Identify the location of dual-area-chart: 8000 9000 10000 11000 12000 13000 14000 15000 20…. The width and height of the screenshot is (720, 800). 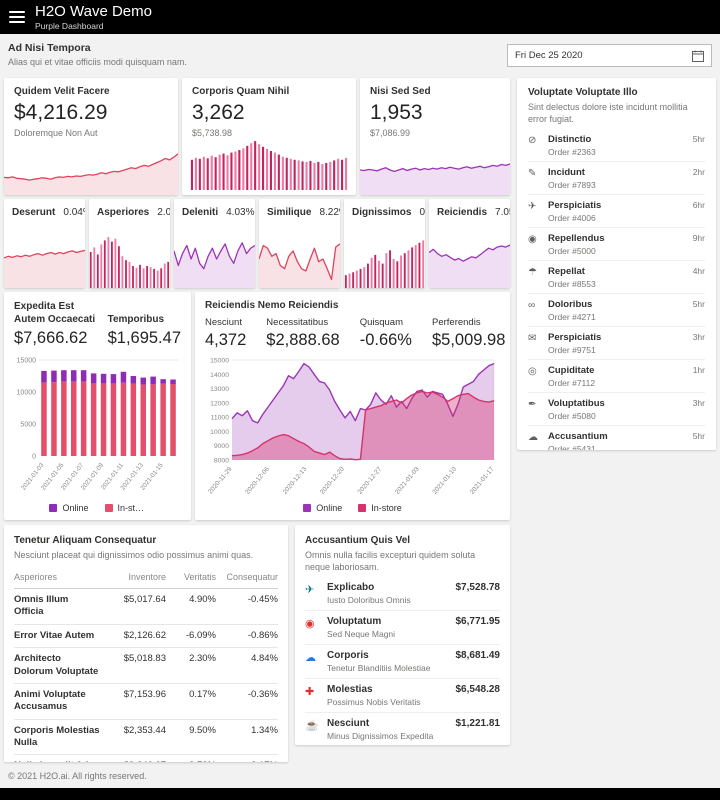
(351, 427).